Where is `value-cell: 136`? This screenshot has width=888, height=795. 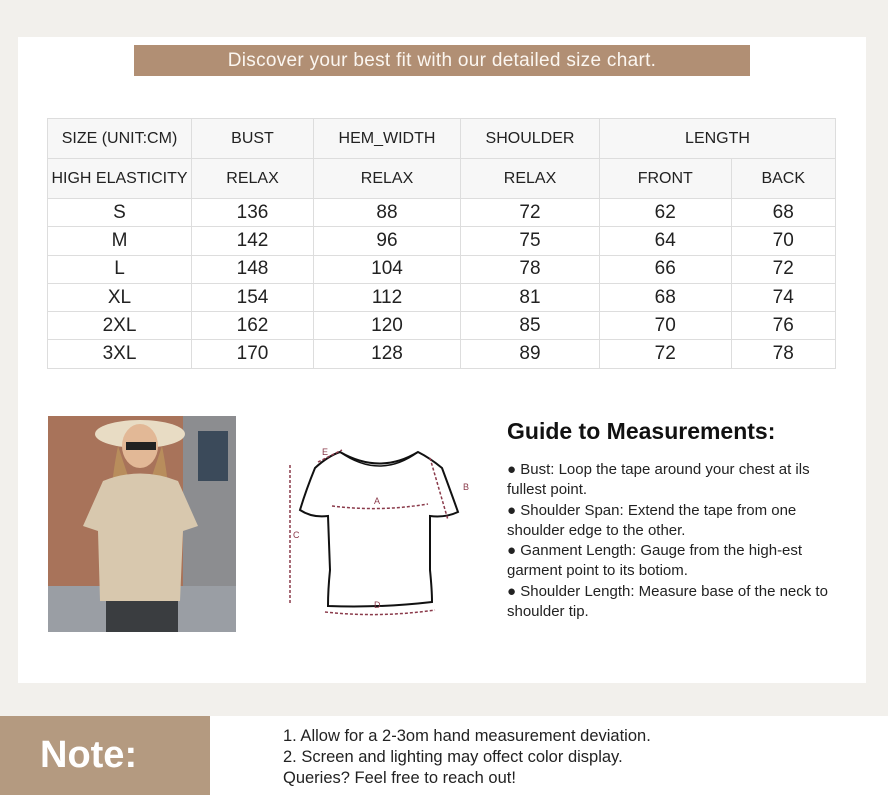 value-cell: 136 is located at coordinates (252, 212).